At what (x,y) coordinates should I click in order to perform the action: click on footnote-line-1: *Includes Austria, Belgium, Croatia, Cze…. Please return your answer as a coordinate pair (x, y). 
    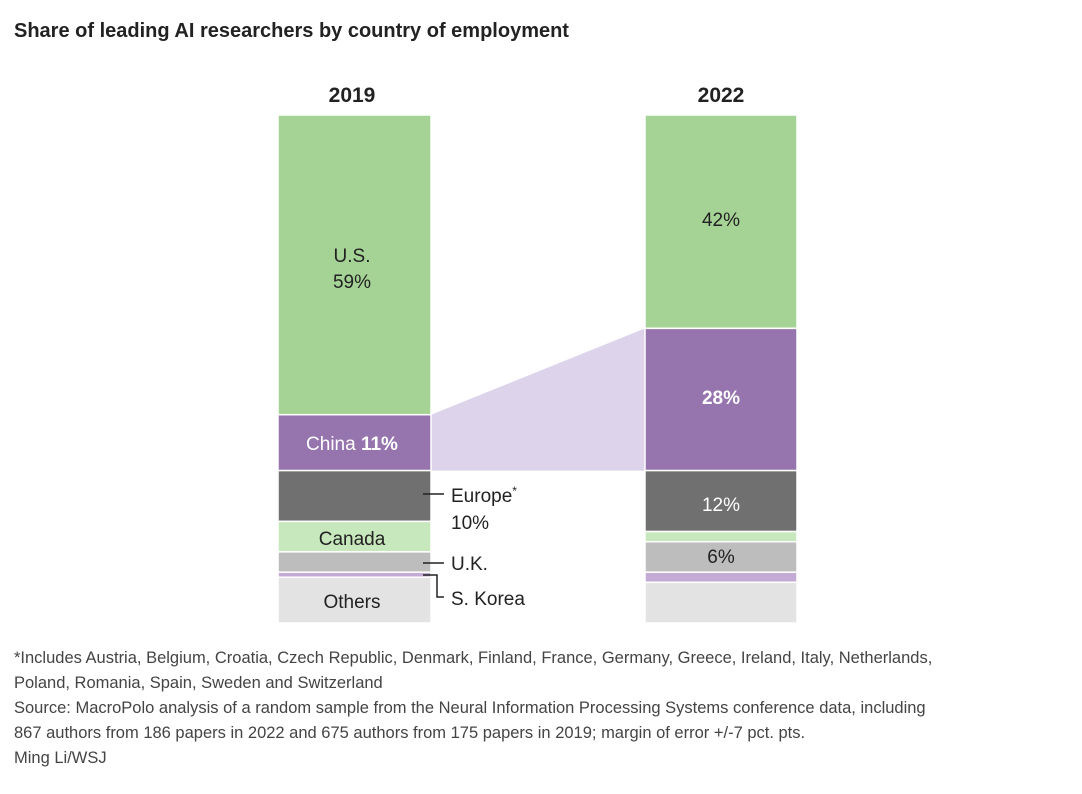
    Looking at the image, I should click on (473, 658).